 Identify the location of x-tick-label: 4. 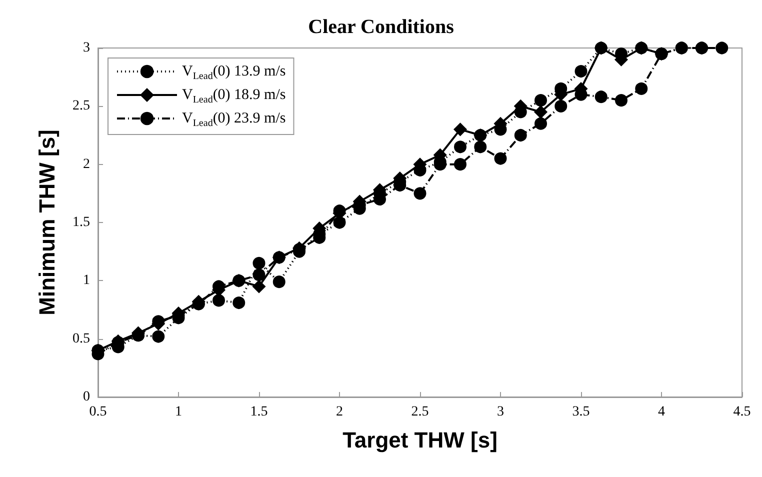
(661, 412).